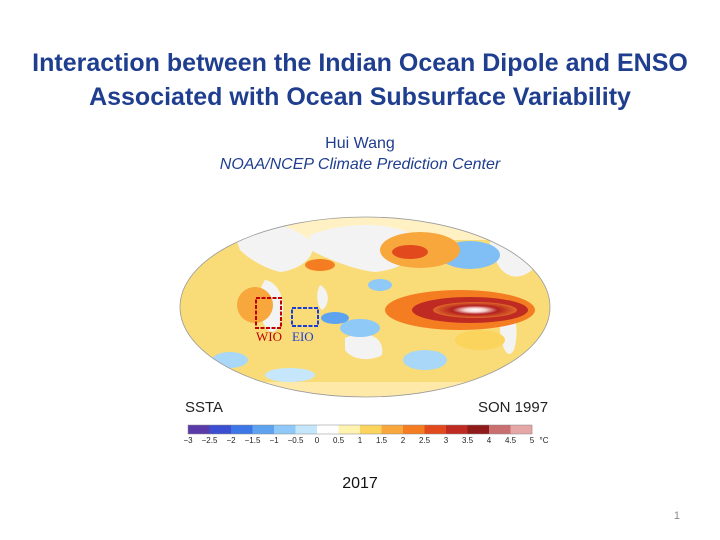 This screenshot has height=540, width=720. Describe the element at coordinates (303, 336) in the screenshot. I see `eio-label: EIO` at that location.